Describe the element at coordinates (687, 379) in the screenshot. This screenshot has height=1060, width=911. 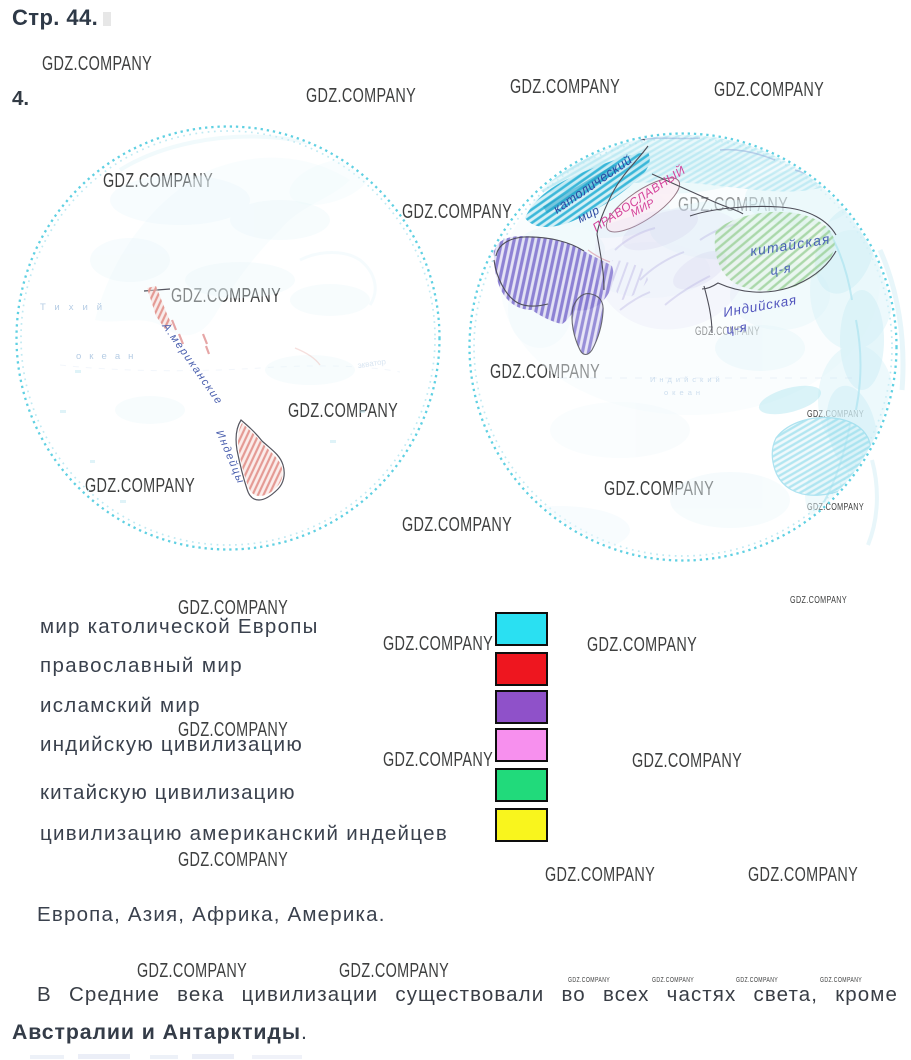
I see `svg-text: Индийский` at that location.